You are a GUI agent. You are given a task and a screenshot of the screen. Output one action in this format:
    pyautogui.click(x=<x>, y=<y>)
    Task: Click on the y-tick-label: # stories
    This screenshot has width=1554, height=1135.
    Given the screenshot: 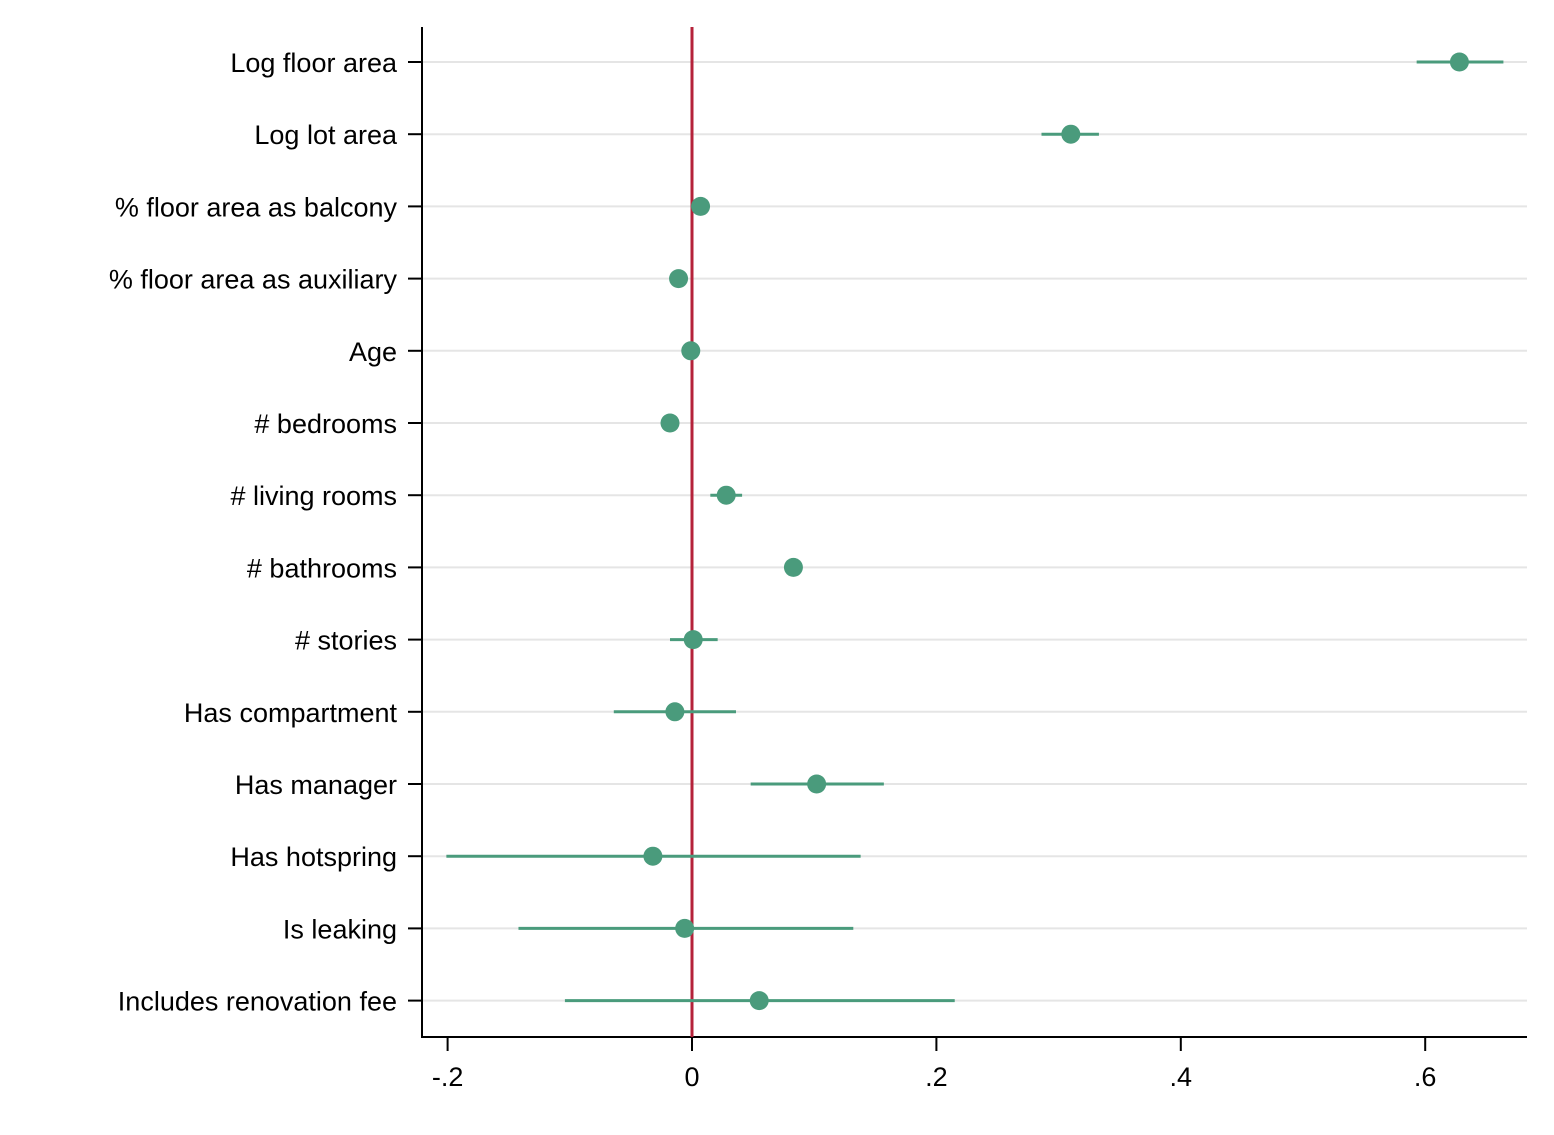 What is the action you would take?
    pyautogui.click(x=346, y=641)
    